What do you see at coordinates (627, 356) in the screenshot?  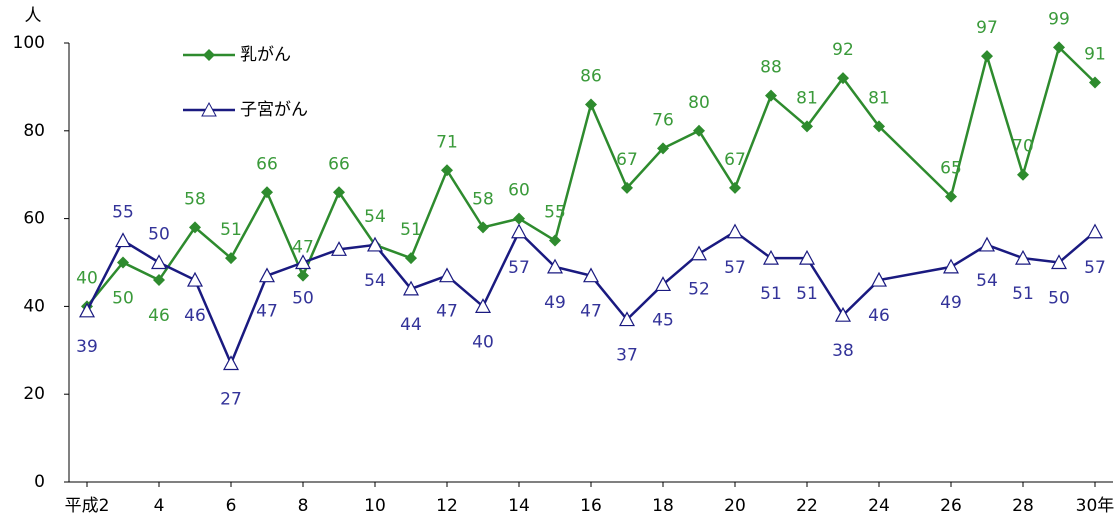 I see `data-label: 37` at bounding box center [627, 356].